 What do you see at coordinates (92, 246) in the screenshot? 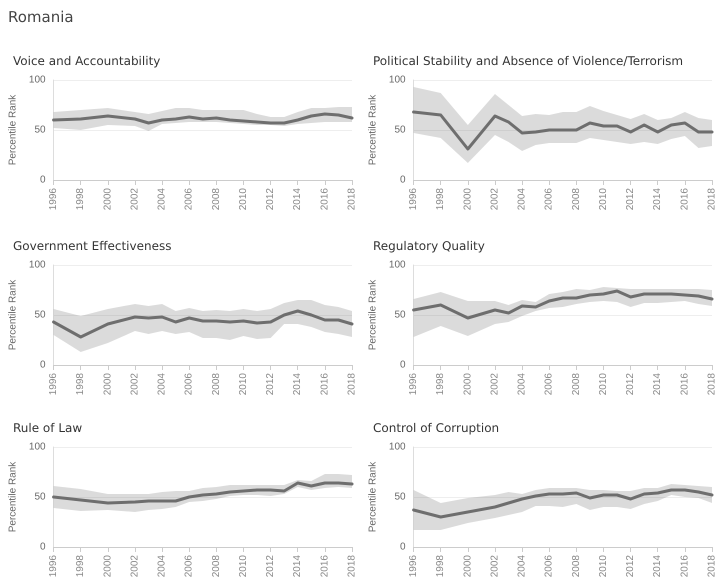
I see `chart-title: Government Effectiveness` at bounding box center [92, 246].